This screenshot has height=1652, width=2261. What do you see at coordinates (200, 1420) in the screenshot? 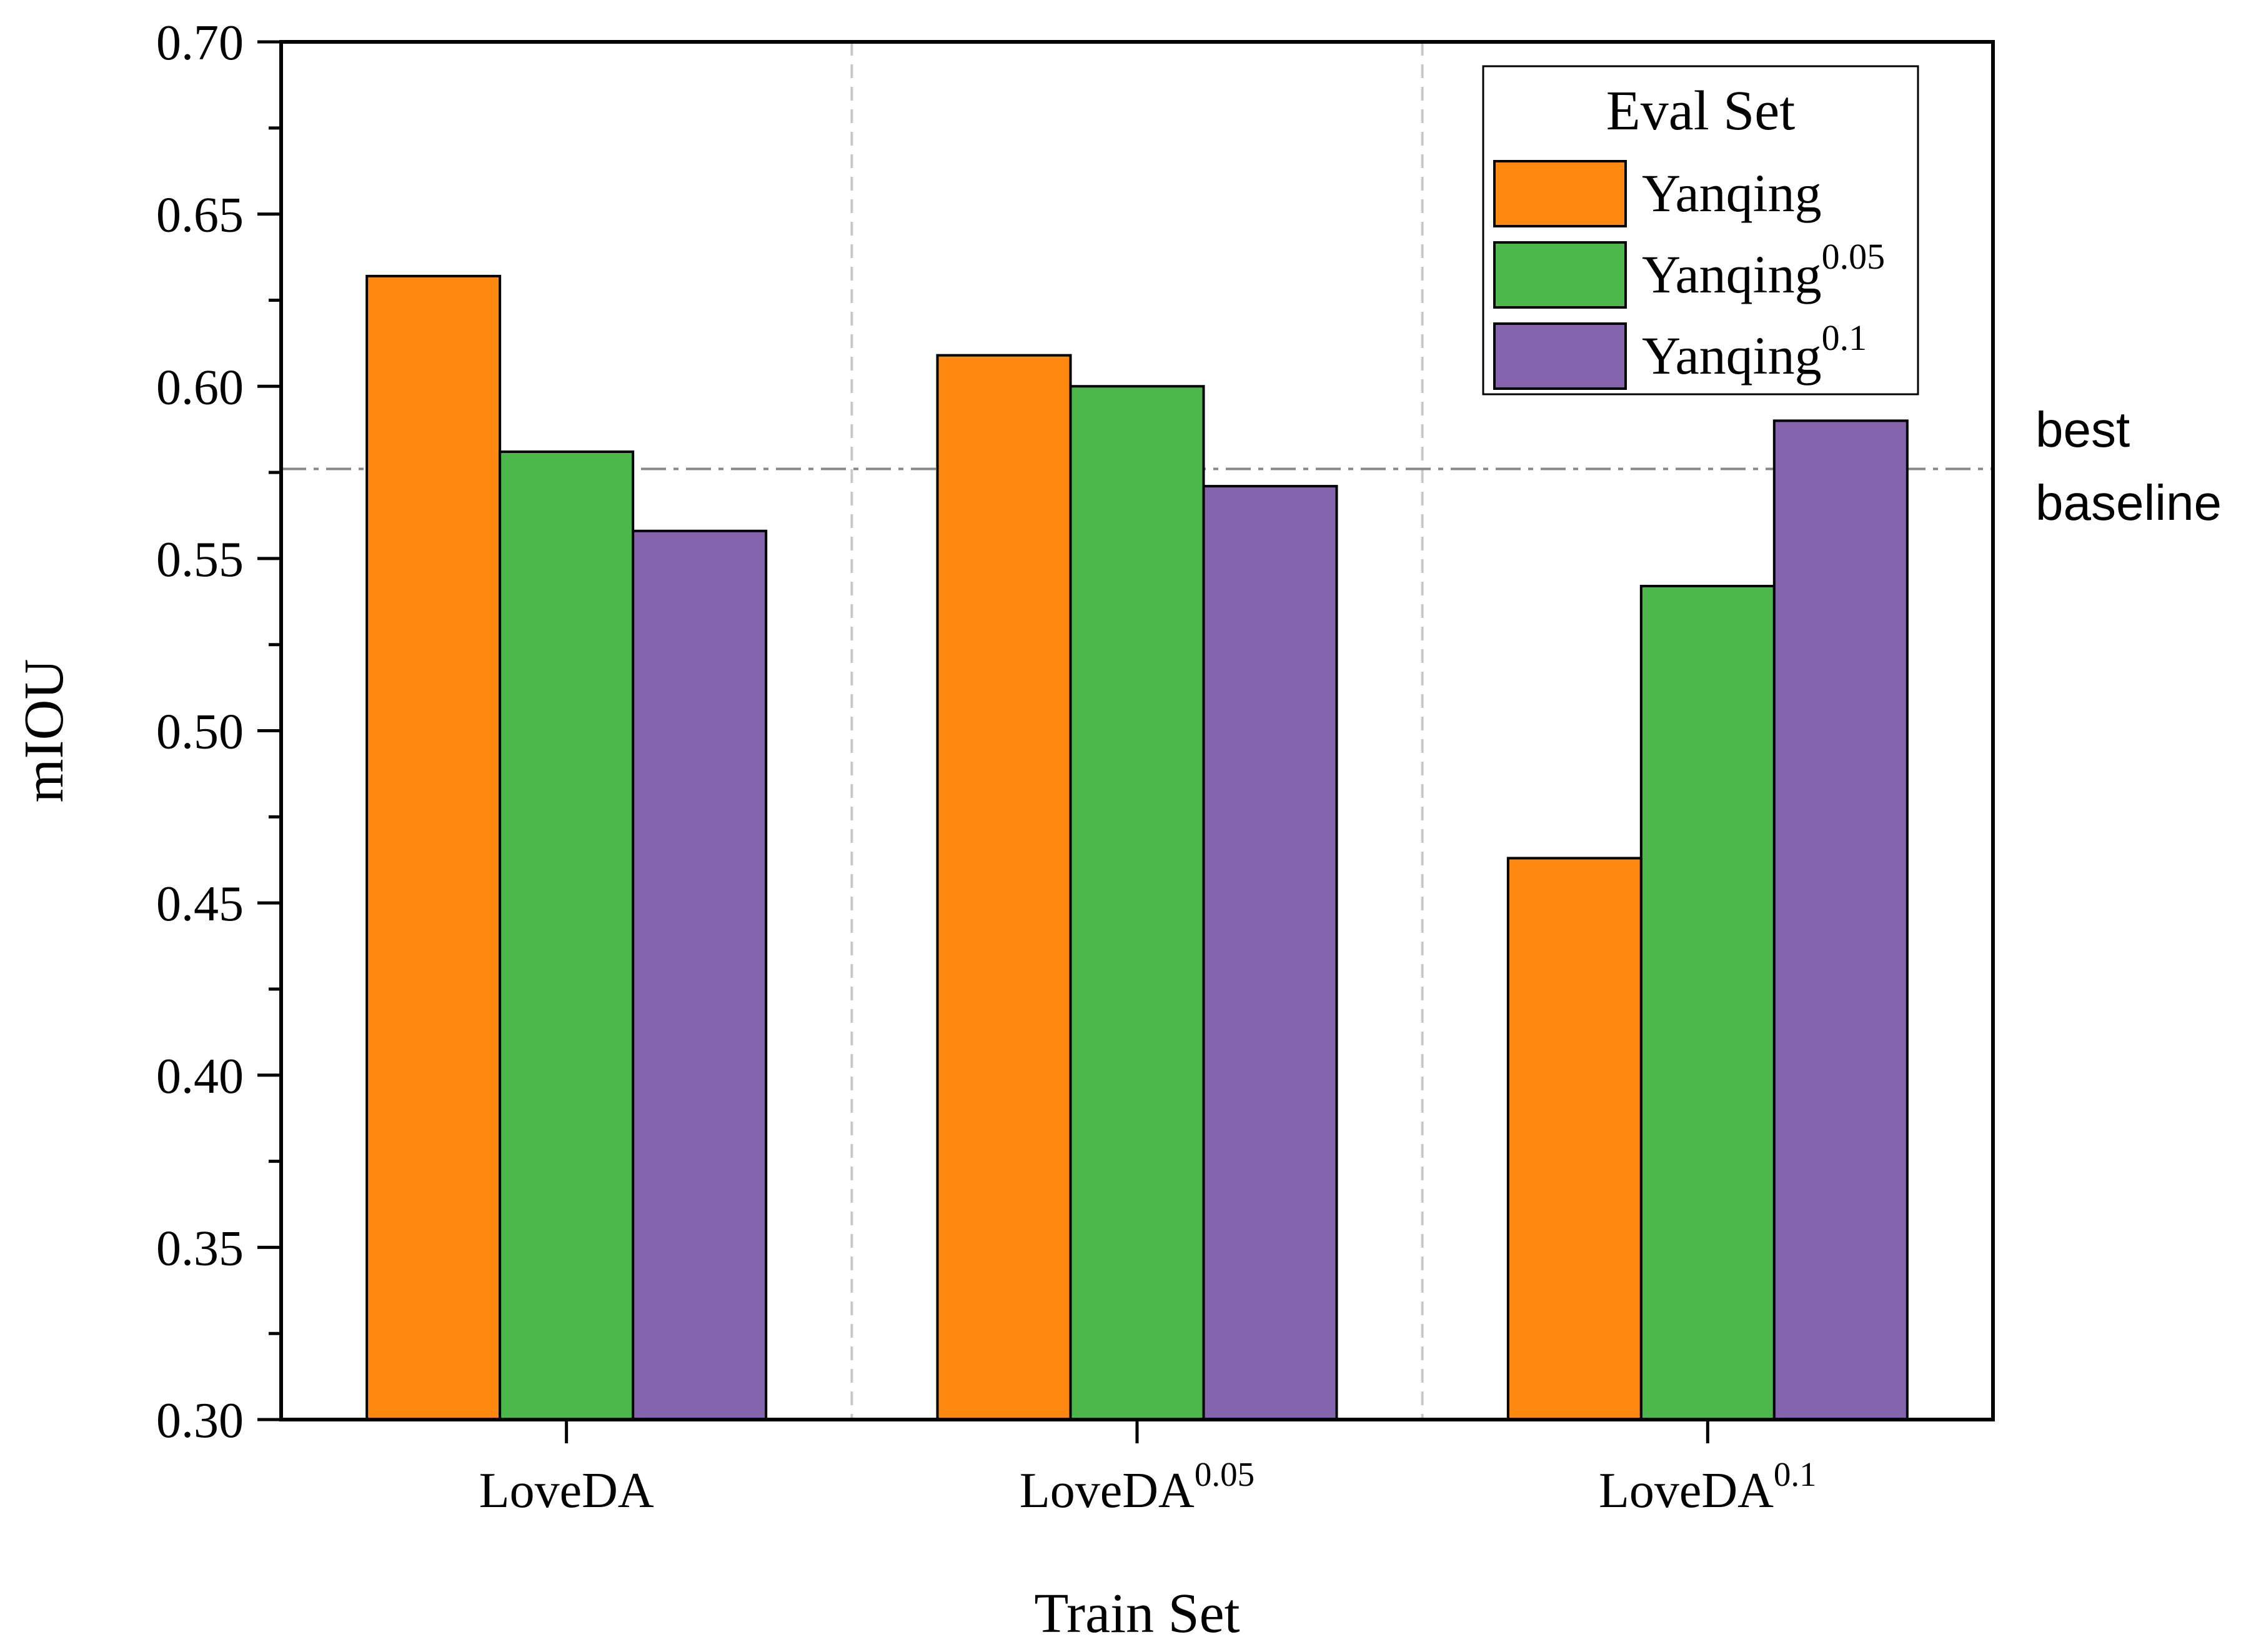
I see `y-tick-label: 0.30` at bounding box center [200, 1420].